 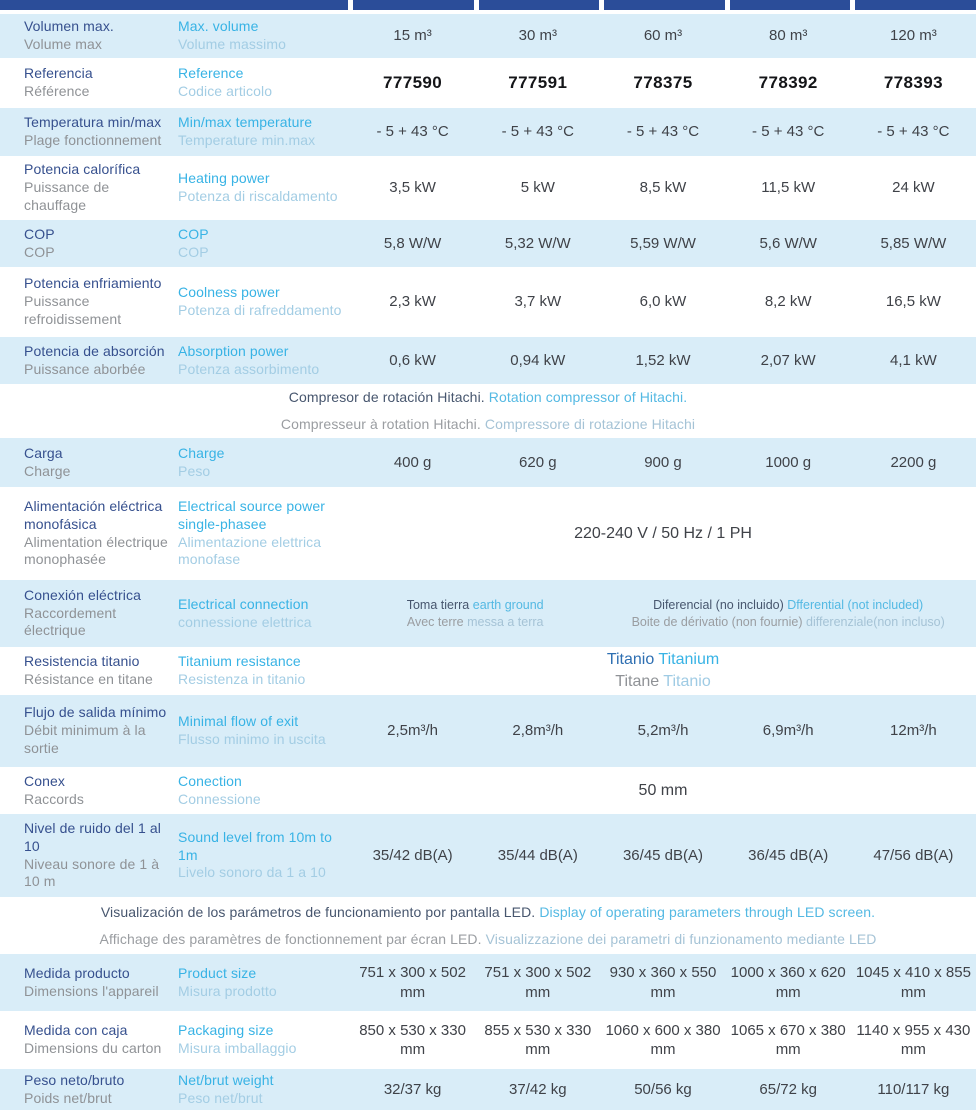 I want to click on label-it: COP, so click(x=193, y=251).